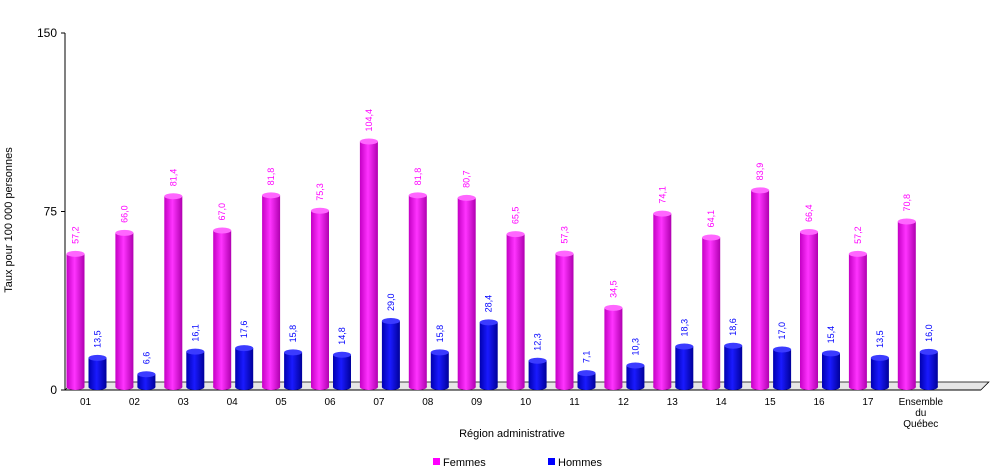  What do you see at coordinates (146, 358) in the screenshot?
I see `data-label-hommes: 6,6` at bounding box center [146, 358].